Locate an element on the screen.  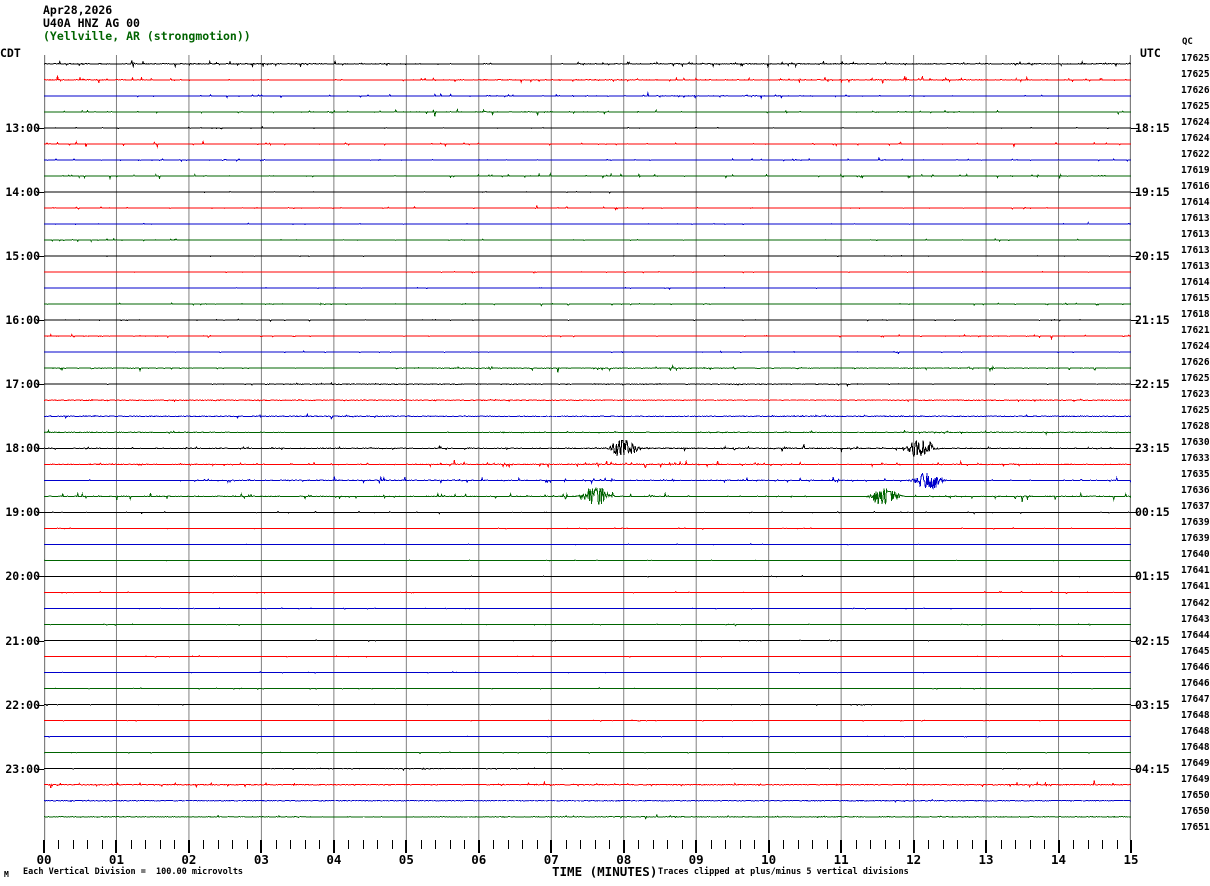
qc-value: 17619 is located at coordinates (1195, 170).